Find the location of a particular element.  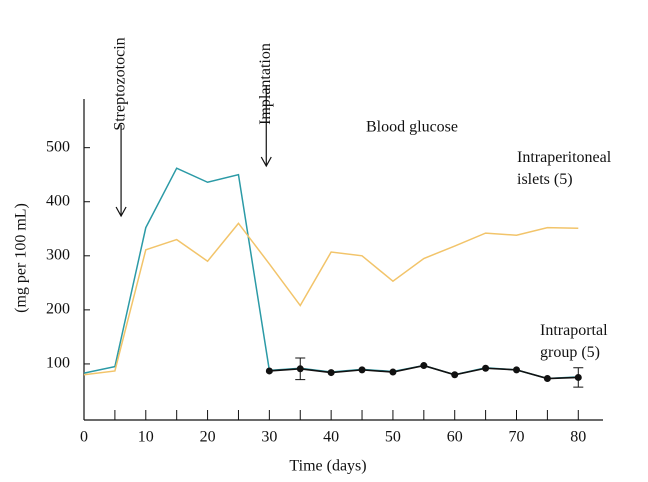

x-tick-label: 50 is located at coordinates (393, 437).